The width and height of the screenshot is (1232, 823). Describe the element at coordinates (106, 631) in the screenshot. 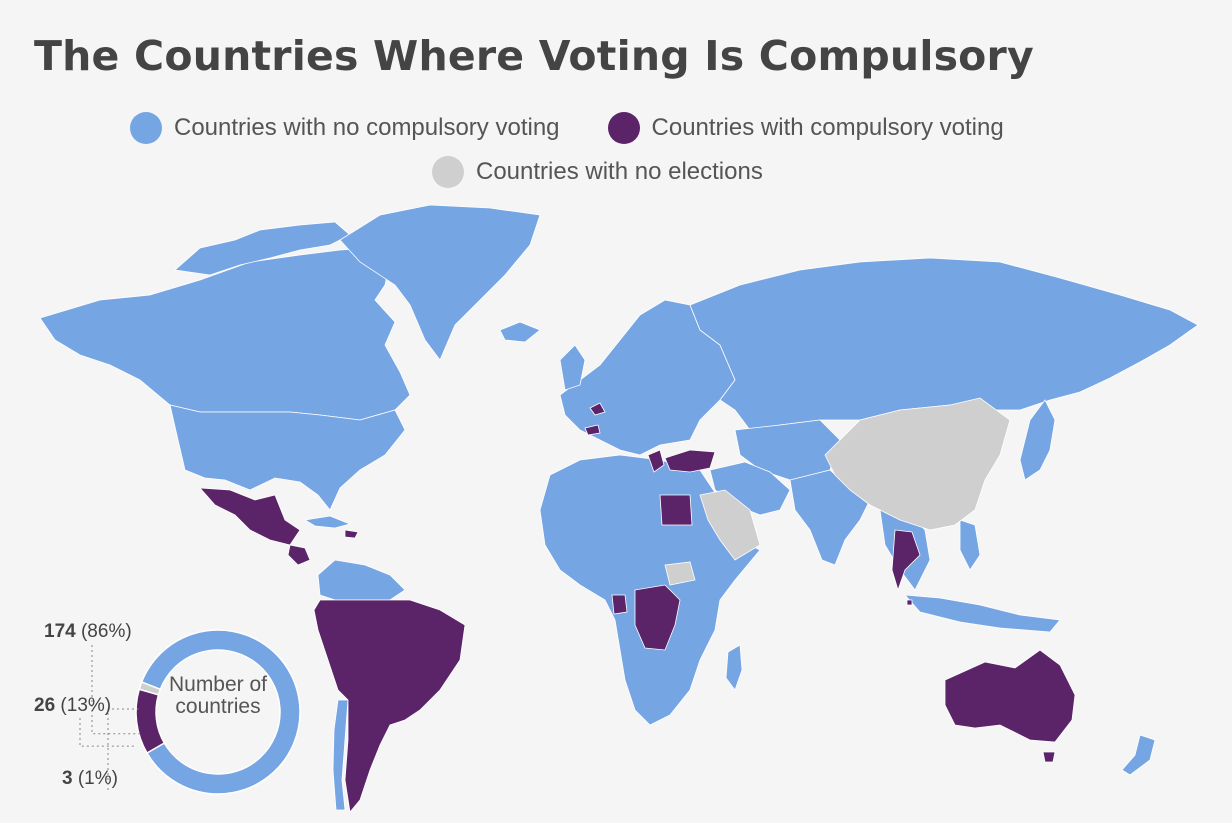

I see `donut-pct-no-compulsory: (86%)` at that location.